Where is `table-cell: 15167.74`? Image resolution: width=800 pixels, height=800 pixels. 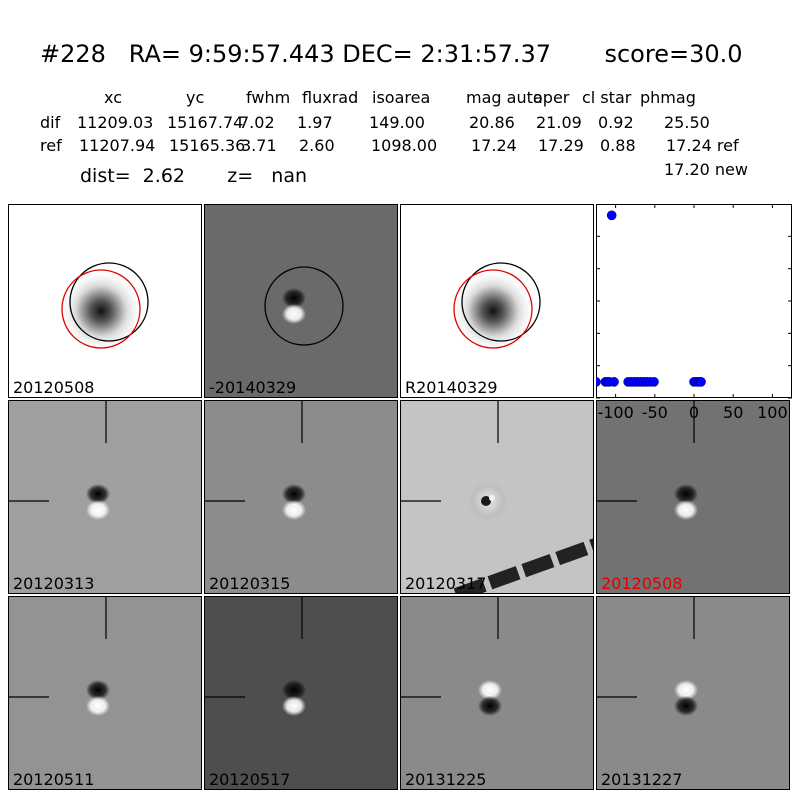 table-cell: 15167.74 is located at coordinates (205, 122).